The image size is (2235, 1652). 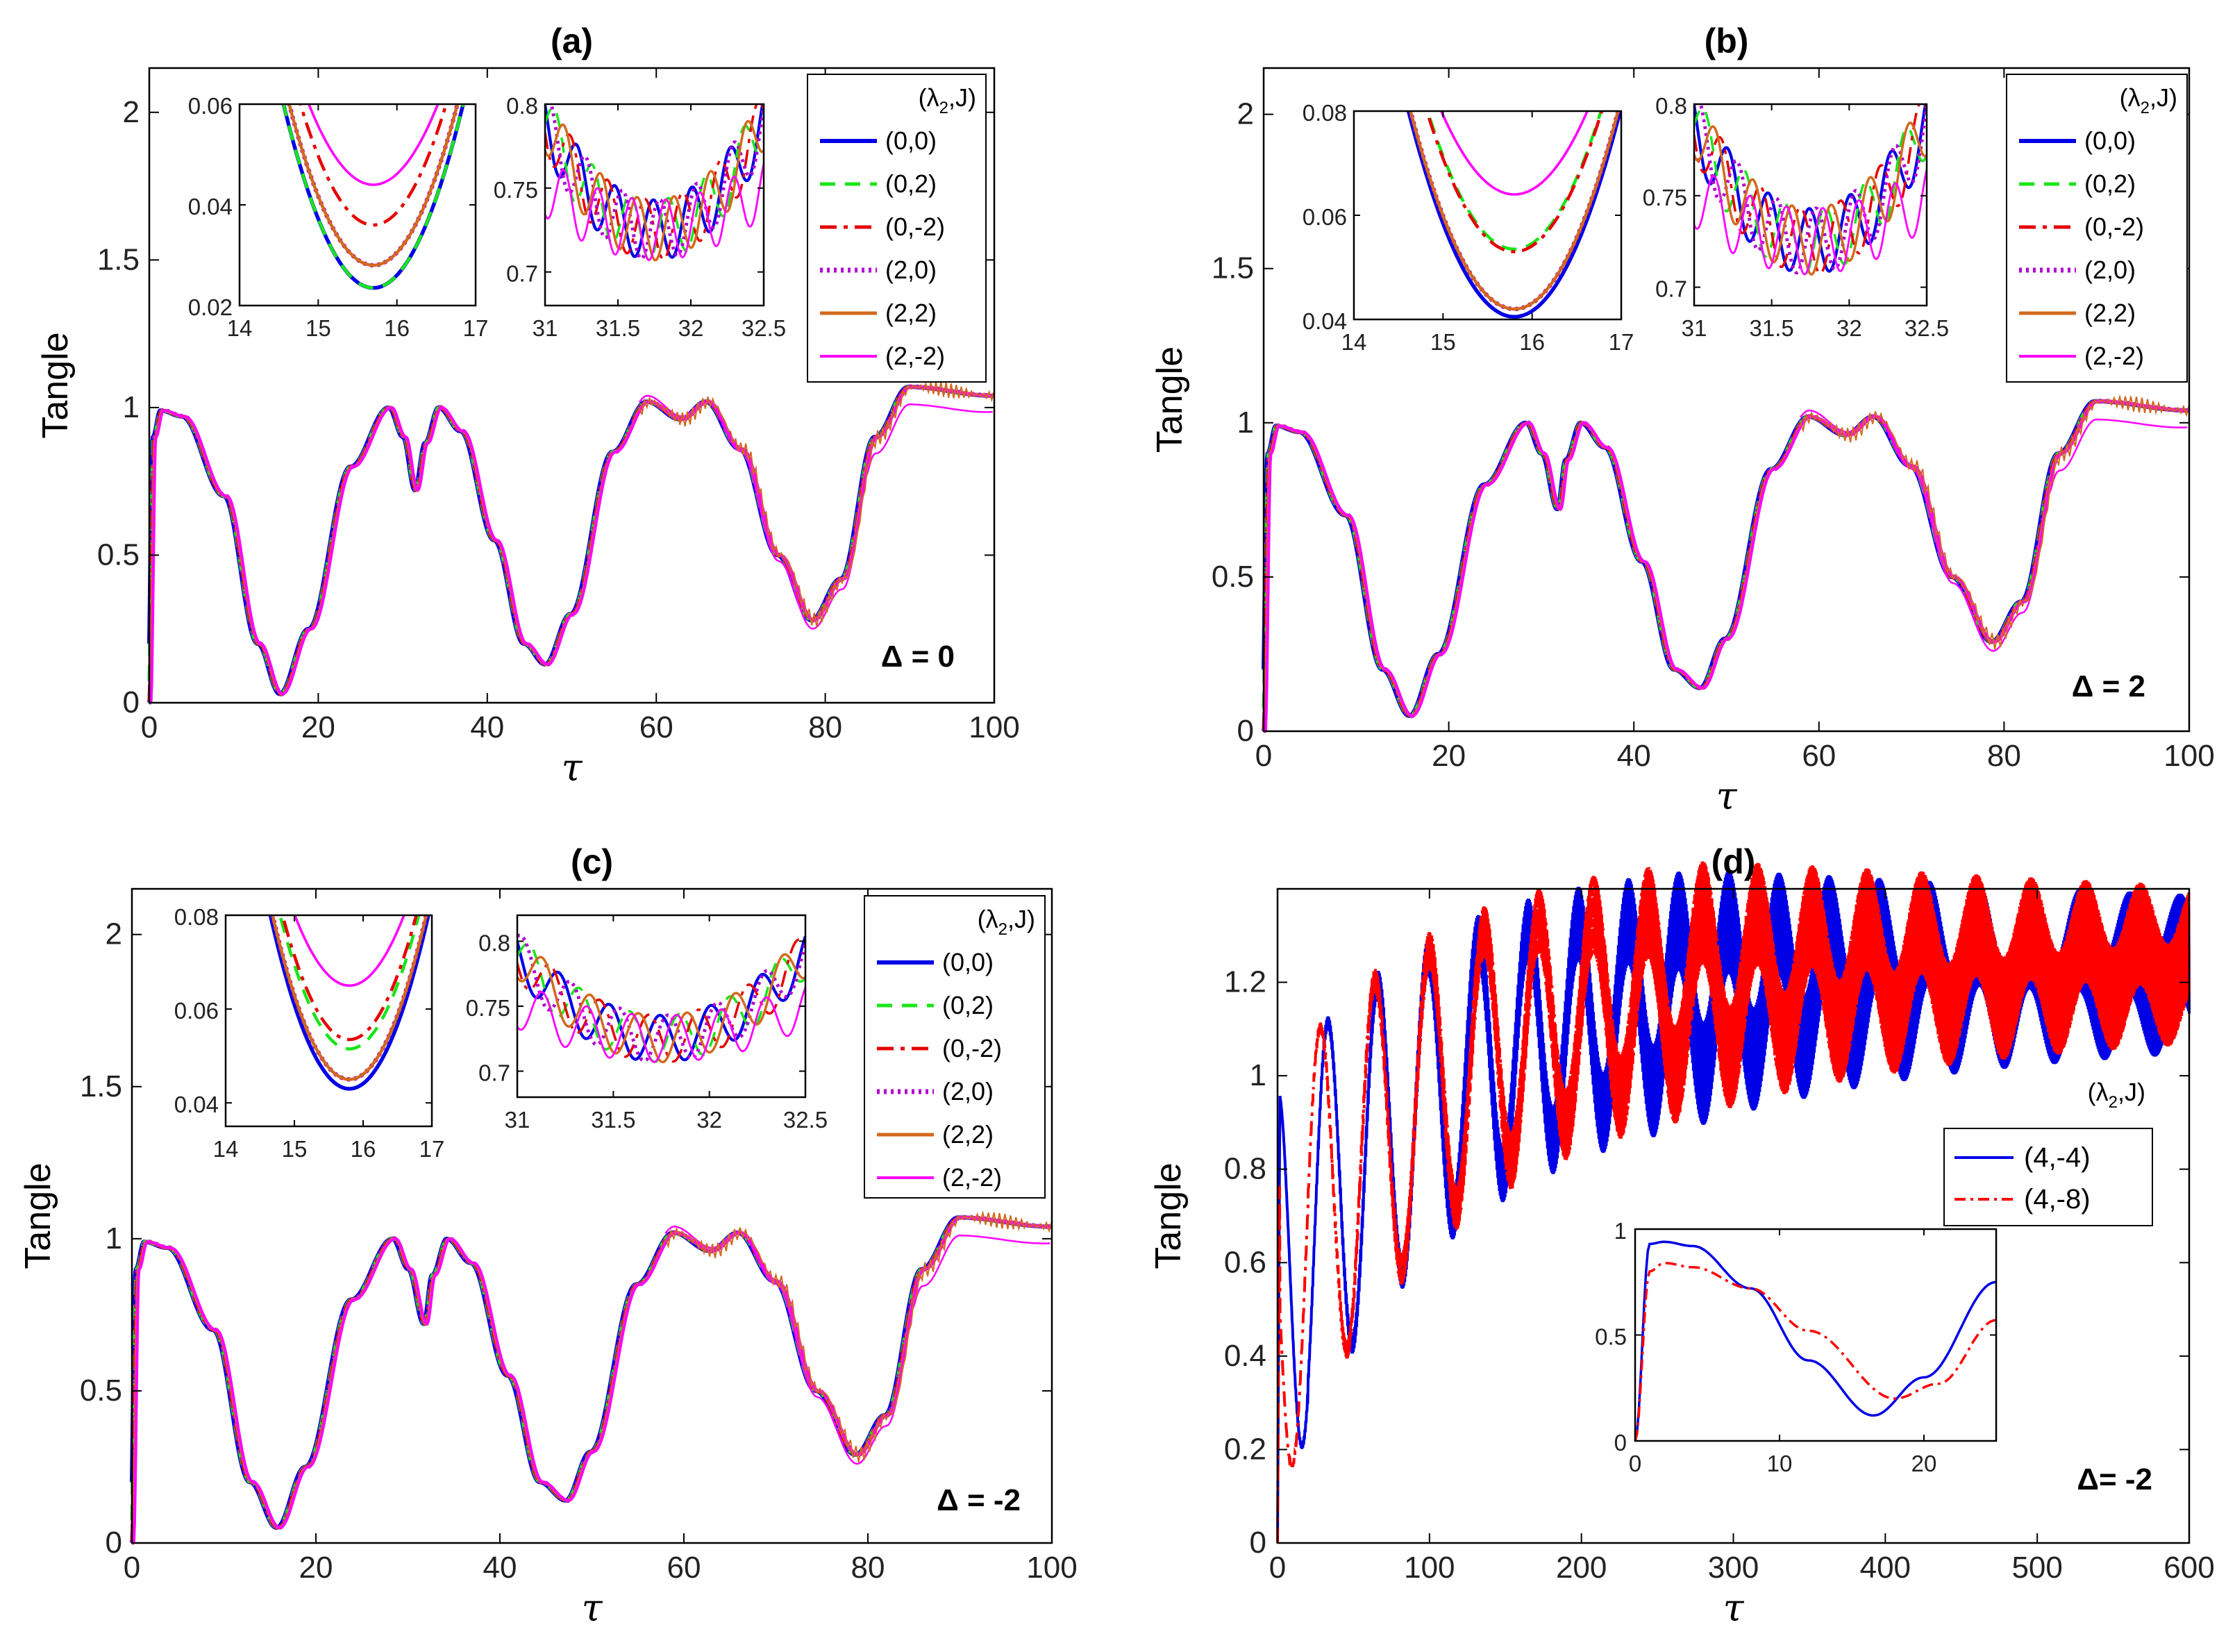 I want to click on delta-annotation: Δ = 2, so click(x=2108, y=686).